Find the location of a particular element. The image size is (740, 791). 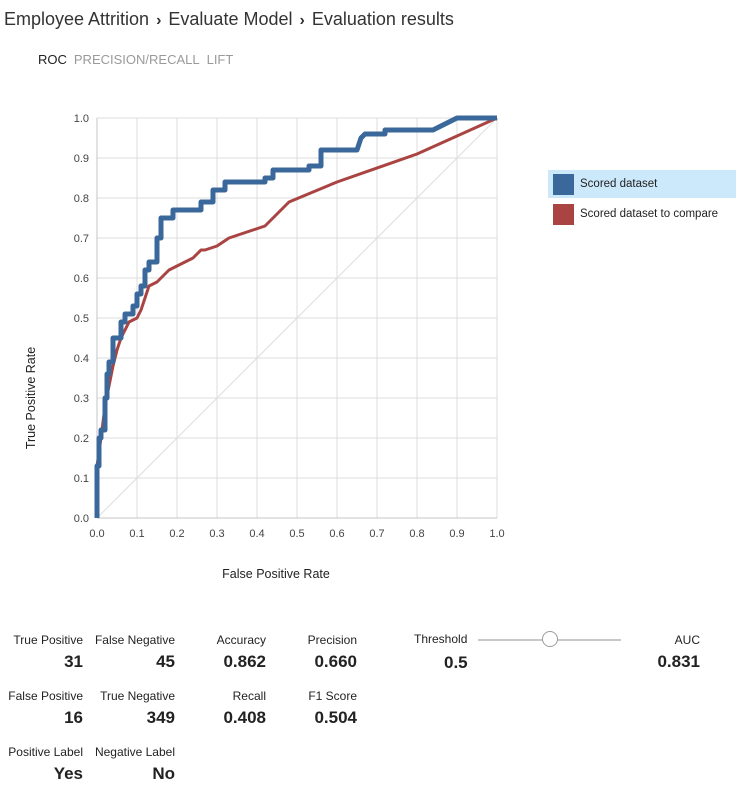

x-tick-label: 0.5 is located at coordinates (296, 534).